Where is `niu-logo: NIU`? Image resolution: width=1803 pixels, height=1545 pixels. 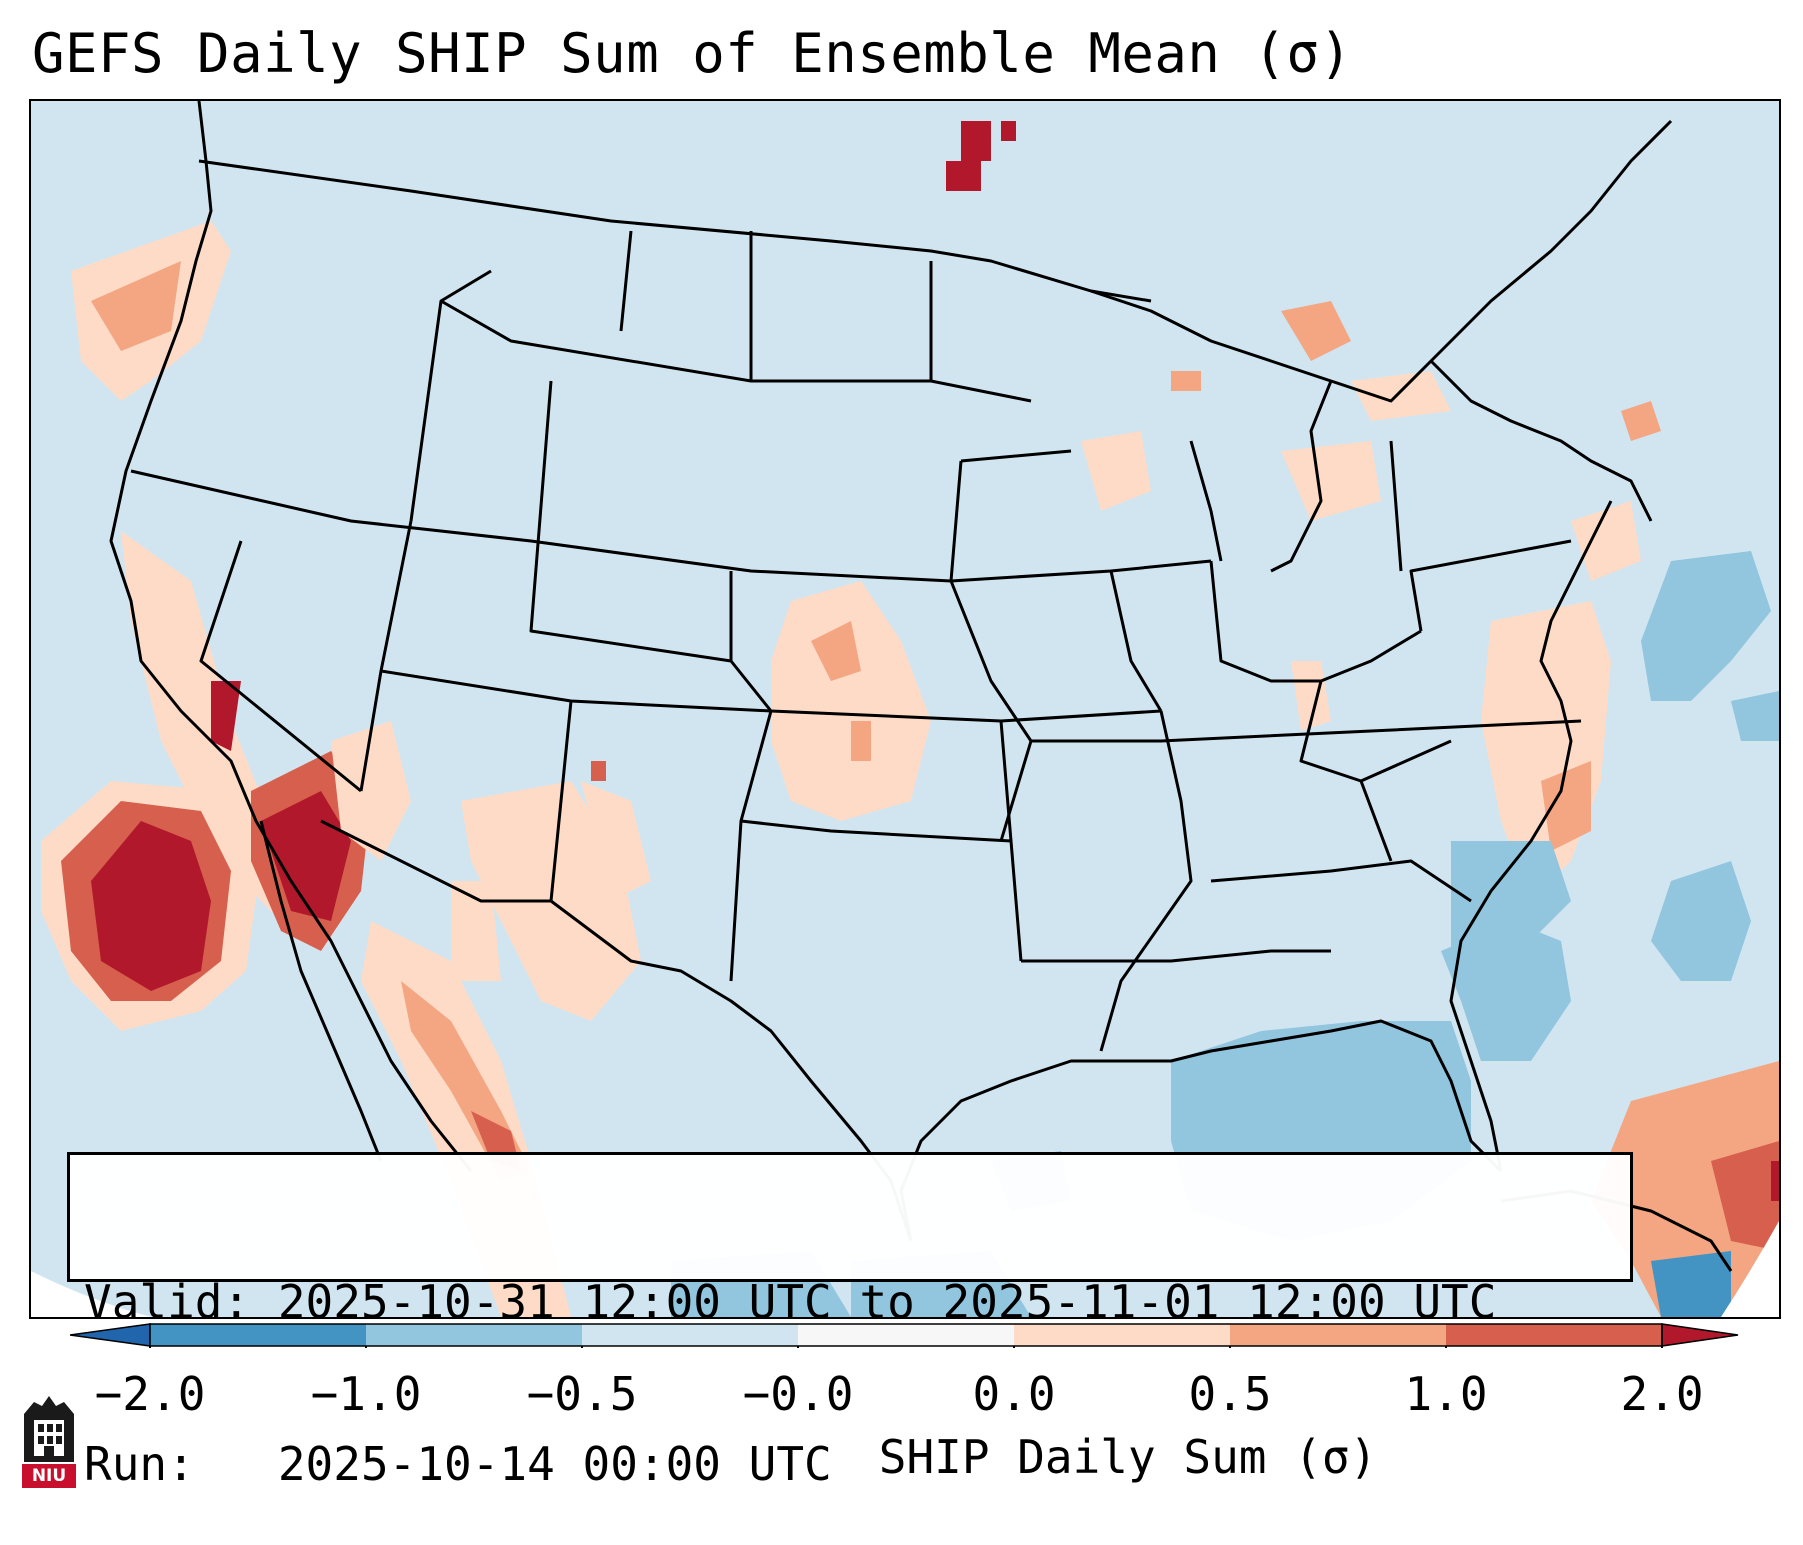 niu-logo: NIU is located at coordinates (49, 1440).